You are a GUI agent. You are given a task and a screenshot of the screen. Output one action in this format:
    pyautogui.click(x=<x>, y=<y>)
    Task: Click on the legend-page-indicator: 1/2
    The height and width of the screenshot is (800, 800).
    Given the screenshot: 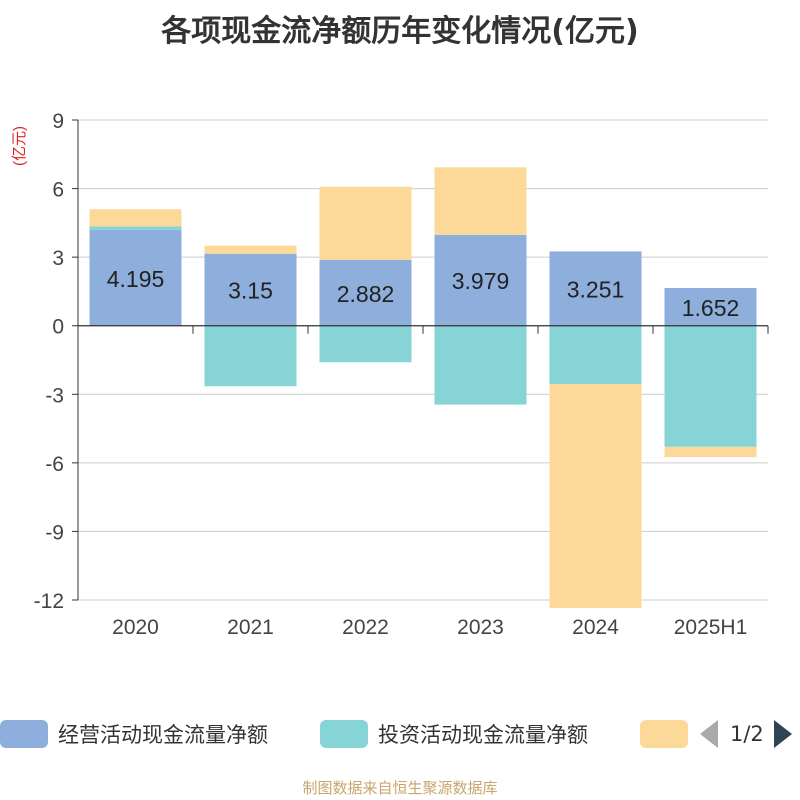 What is the action you would take?
    pyautogui.click(x=747, y=734)
    